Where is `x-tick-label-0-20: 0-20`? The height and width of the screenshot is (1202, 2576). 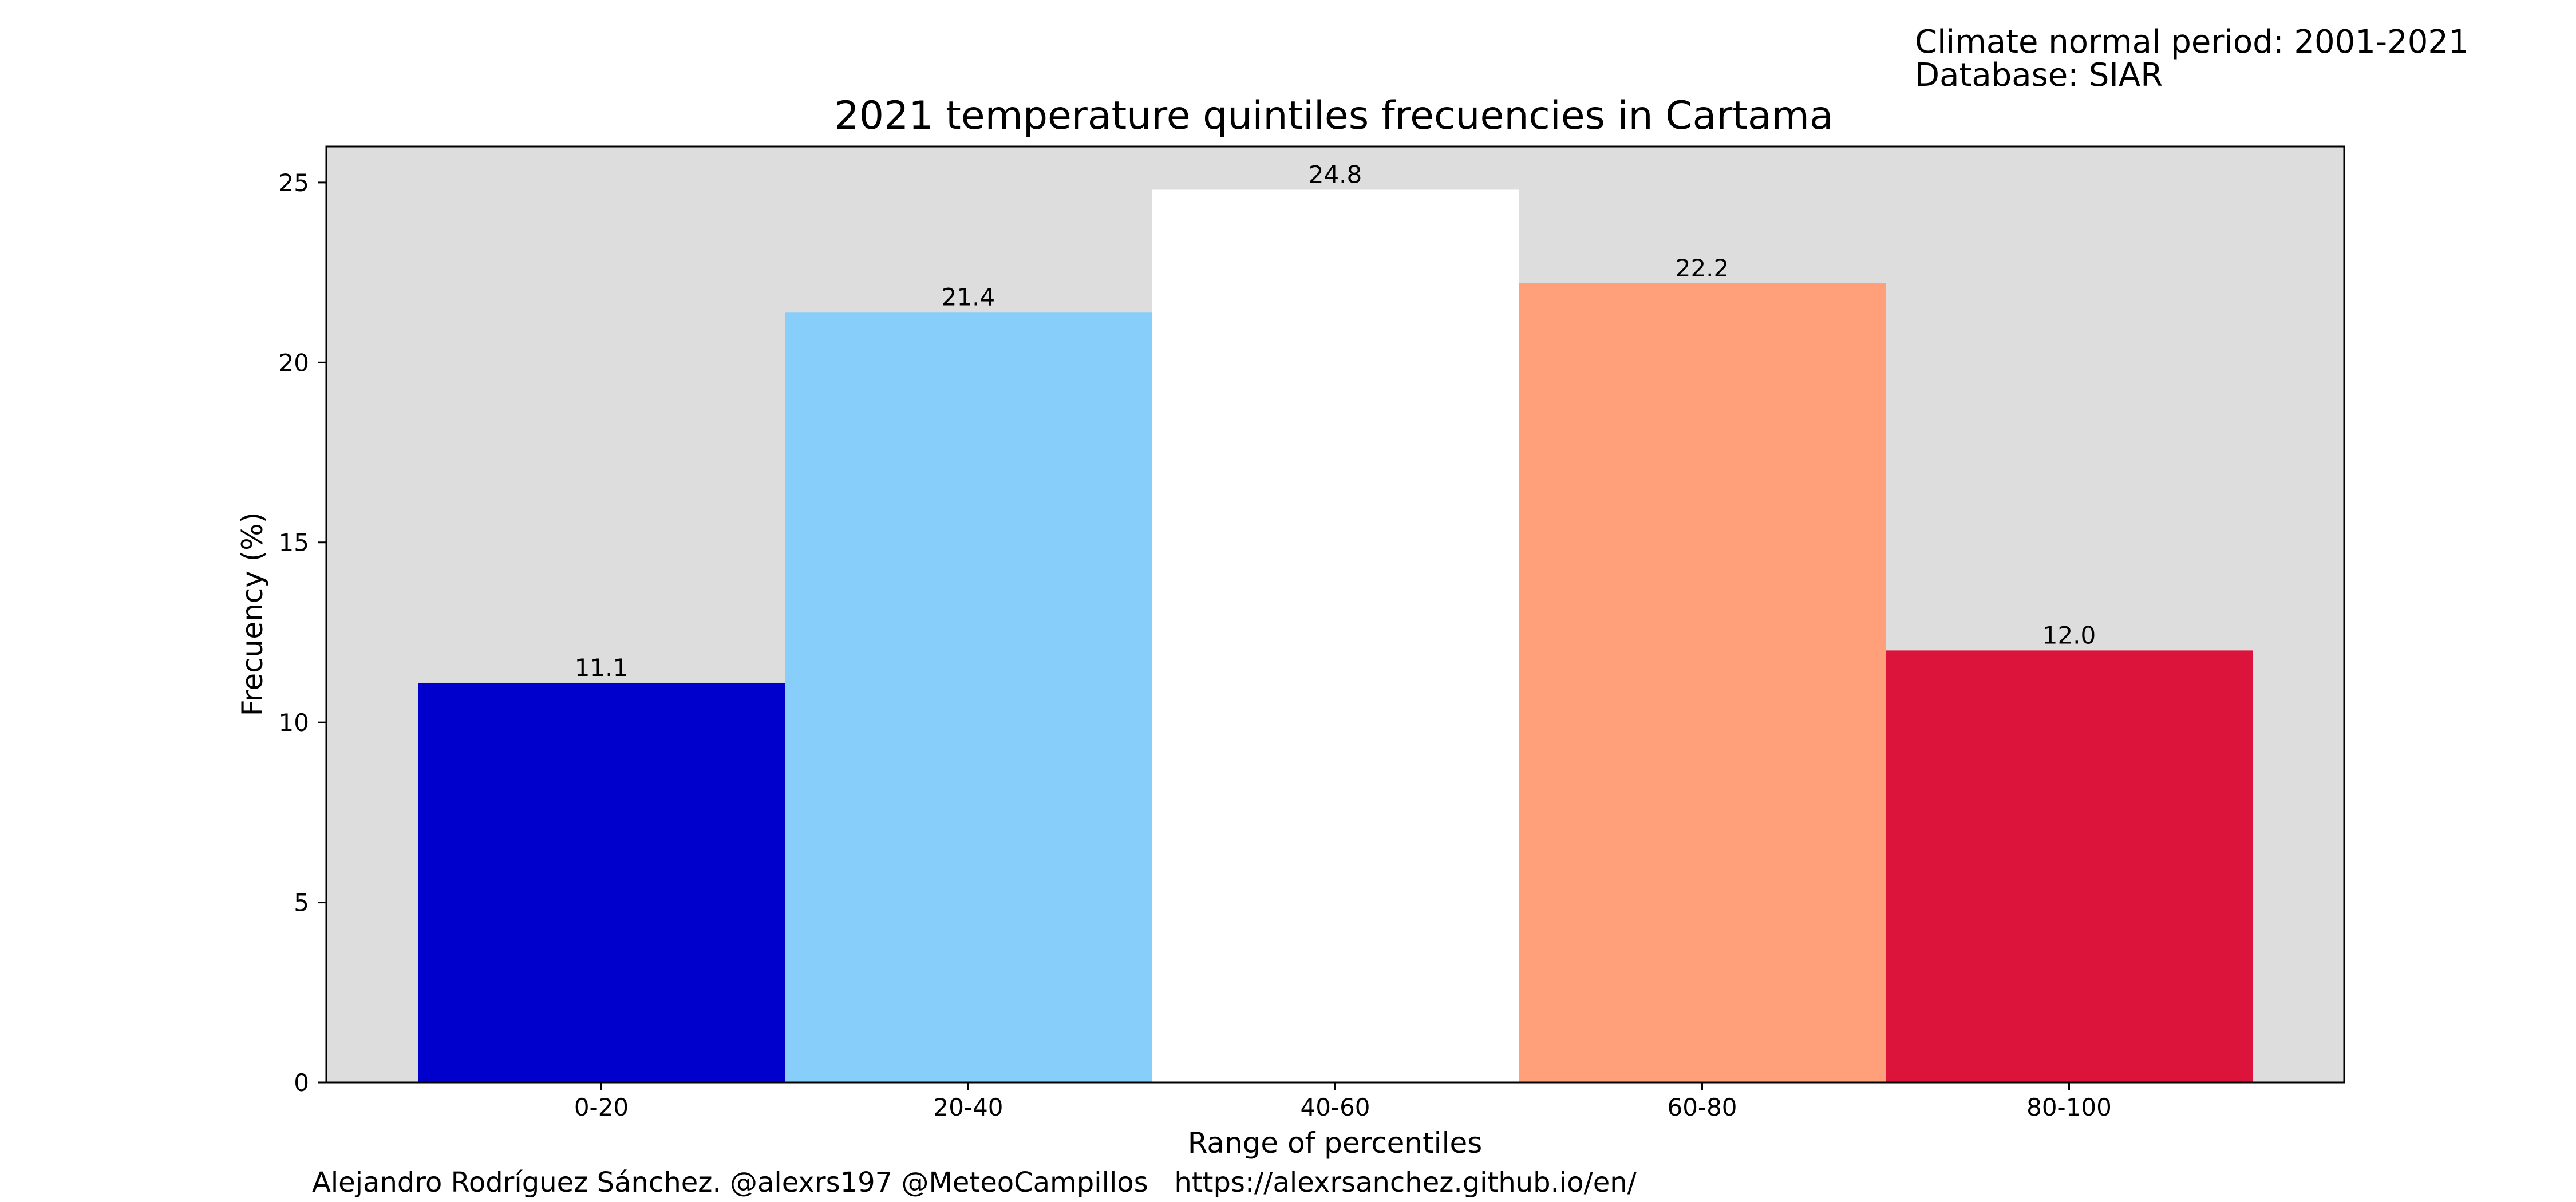 x-tick-label-0-20: 0-20 is located at coordinates (601, 1107).